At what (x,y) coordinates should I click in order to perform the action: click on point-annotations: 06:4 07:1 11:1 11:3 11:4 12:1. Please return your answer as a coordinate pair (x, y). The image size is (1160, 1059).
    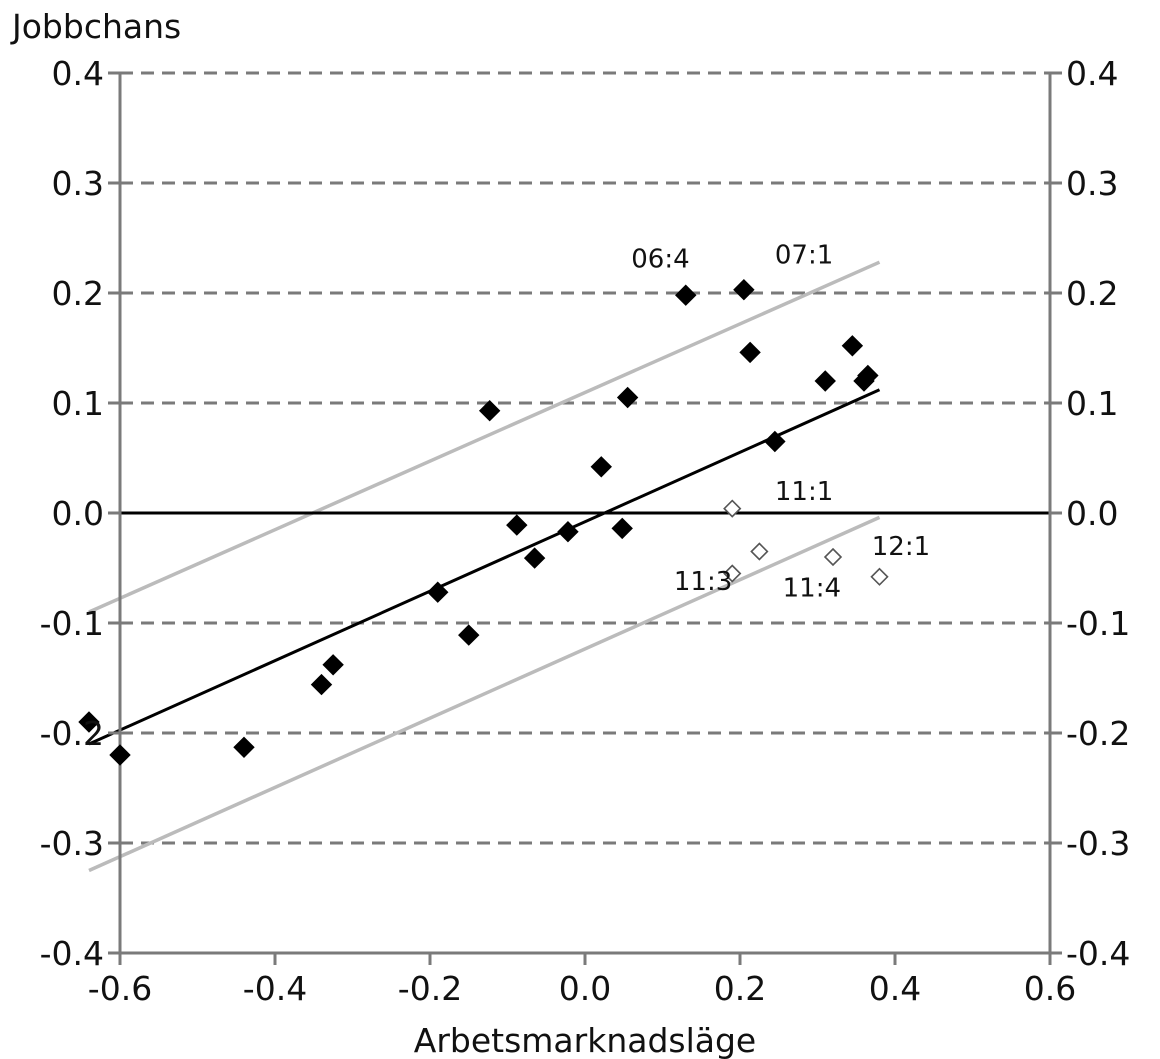
    Looking at the image, I should click on (780, 421).